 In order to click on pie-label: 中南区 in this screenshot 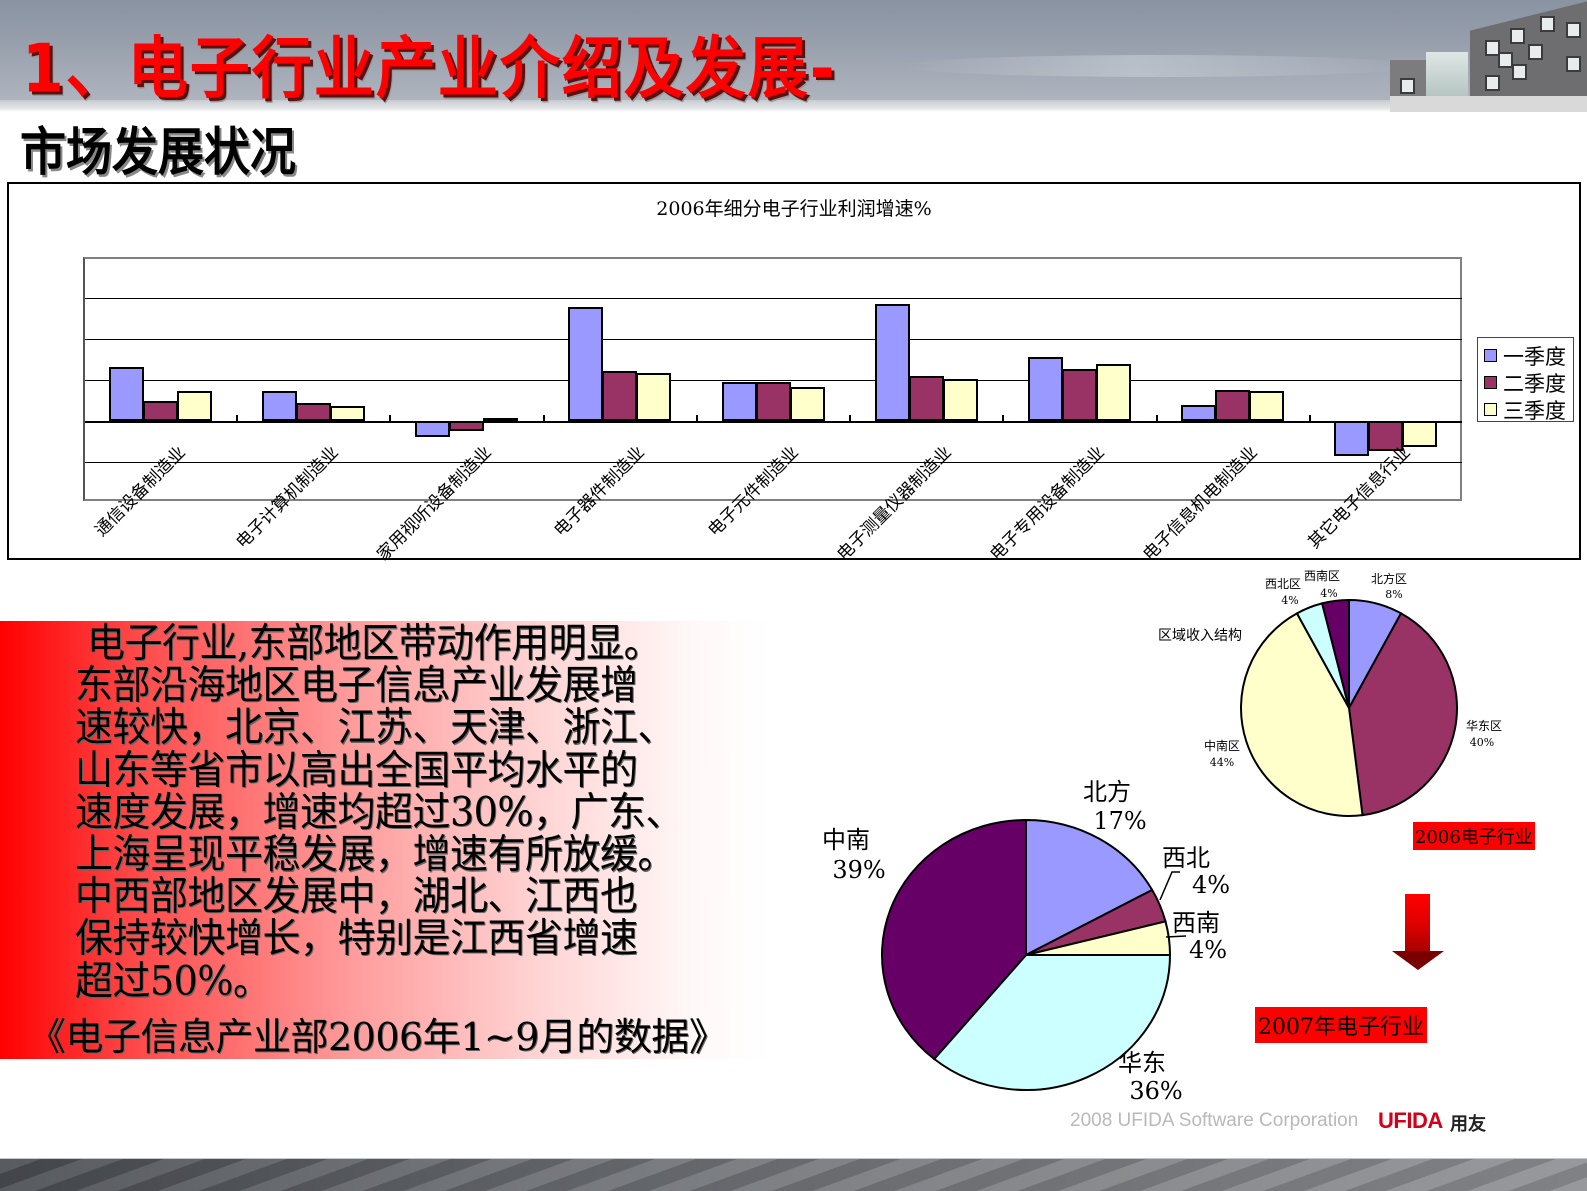, I will do `click(1222, 745)`.